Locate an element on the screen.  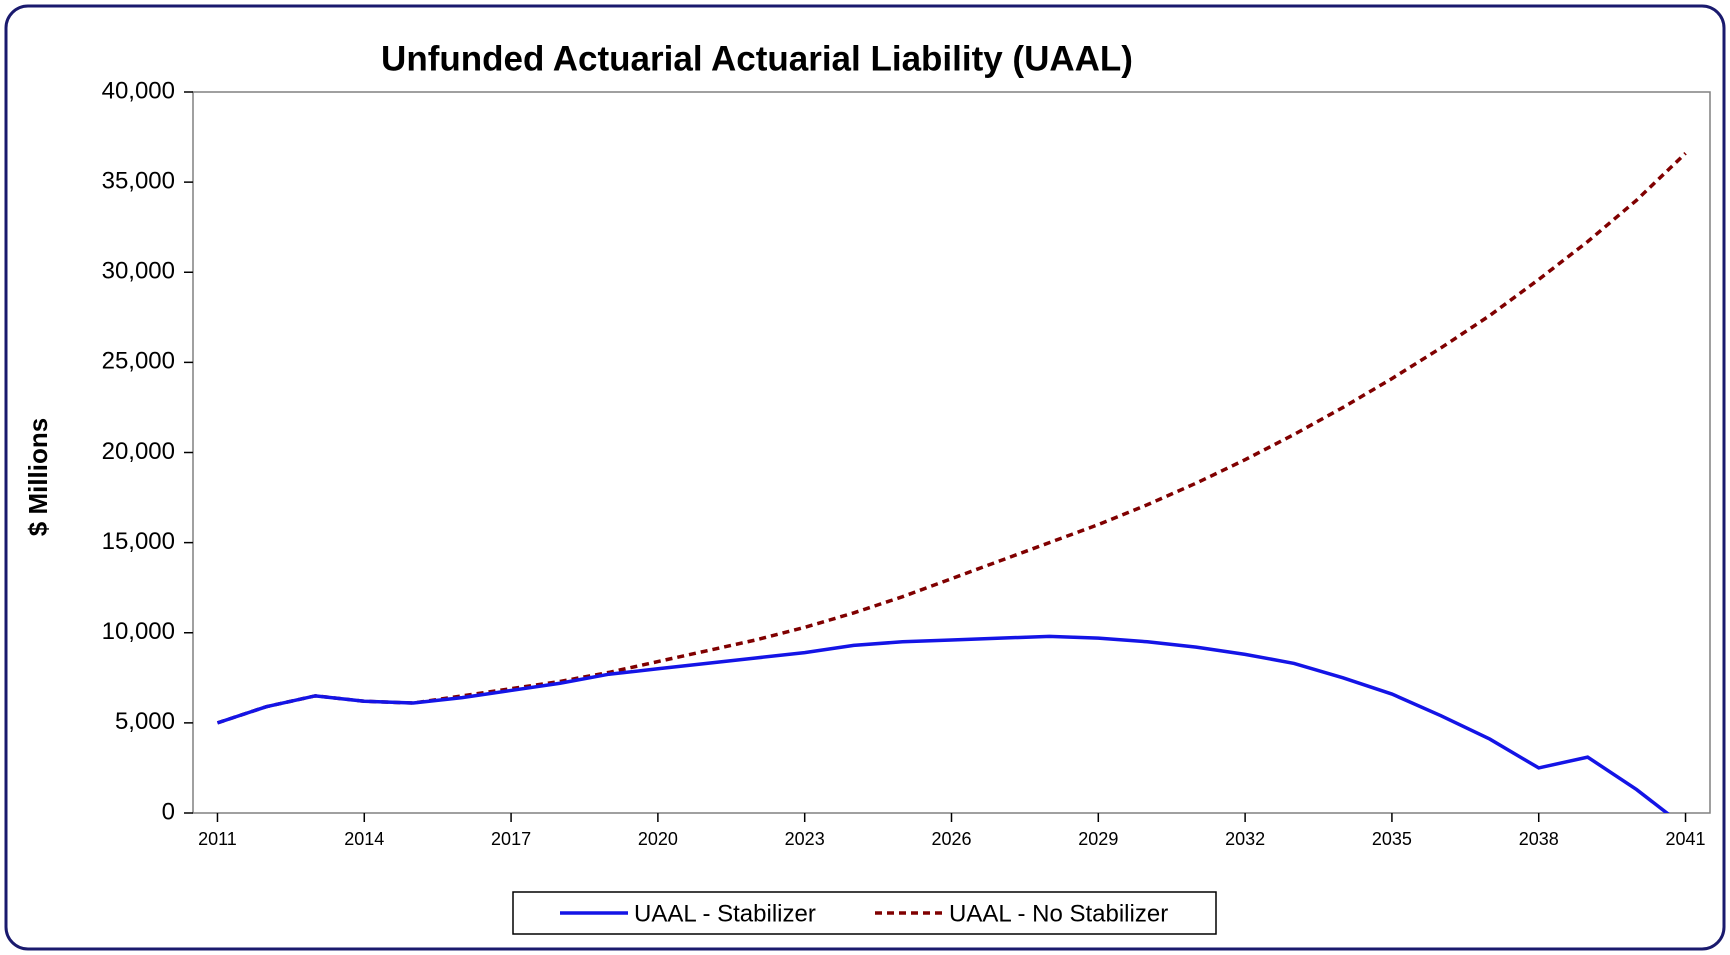
x-tick-label: 2041 is located at coordinates (1686, 839).